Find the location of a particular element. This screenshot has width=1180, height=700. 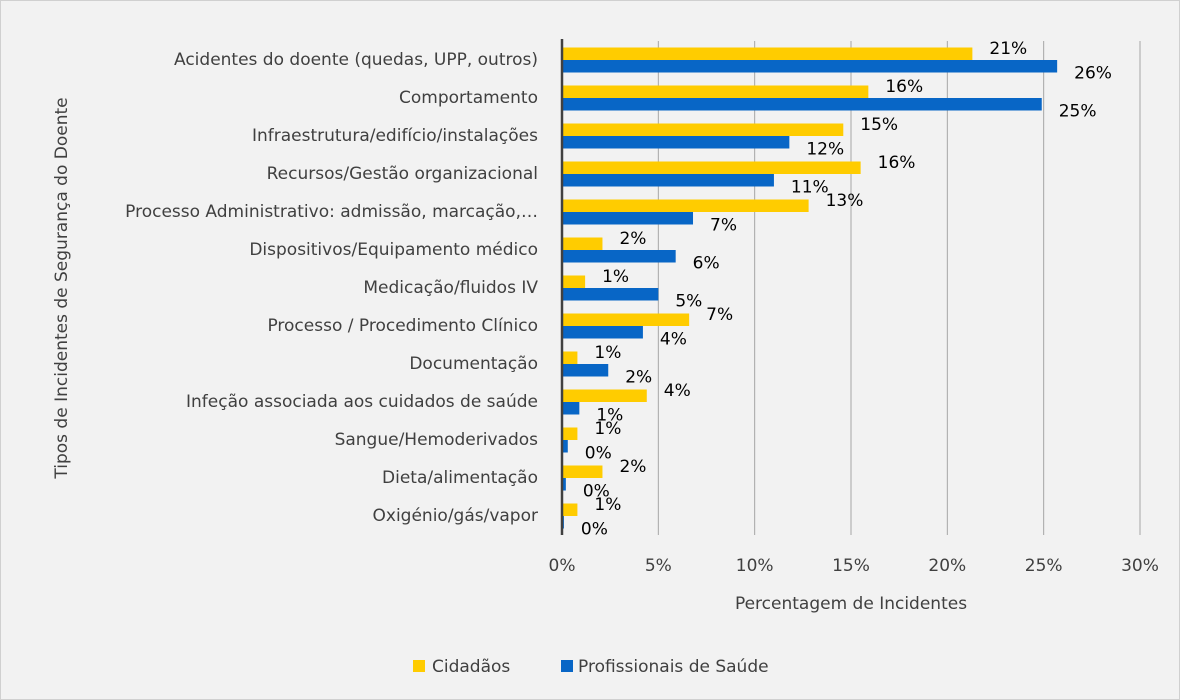

x-tick-label: 25% is located at coordinates (1044, 566).